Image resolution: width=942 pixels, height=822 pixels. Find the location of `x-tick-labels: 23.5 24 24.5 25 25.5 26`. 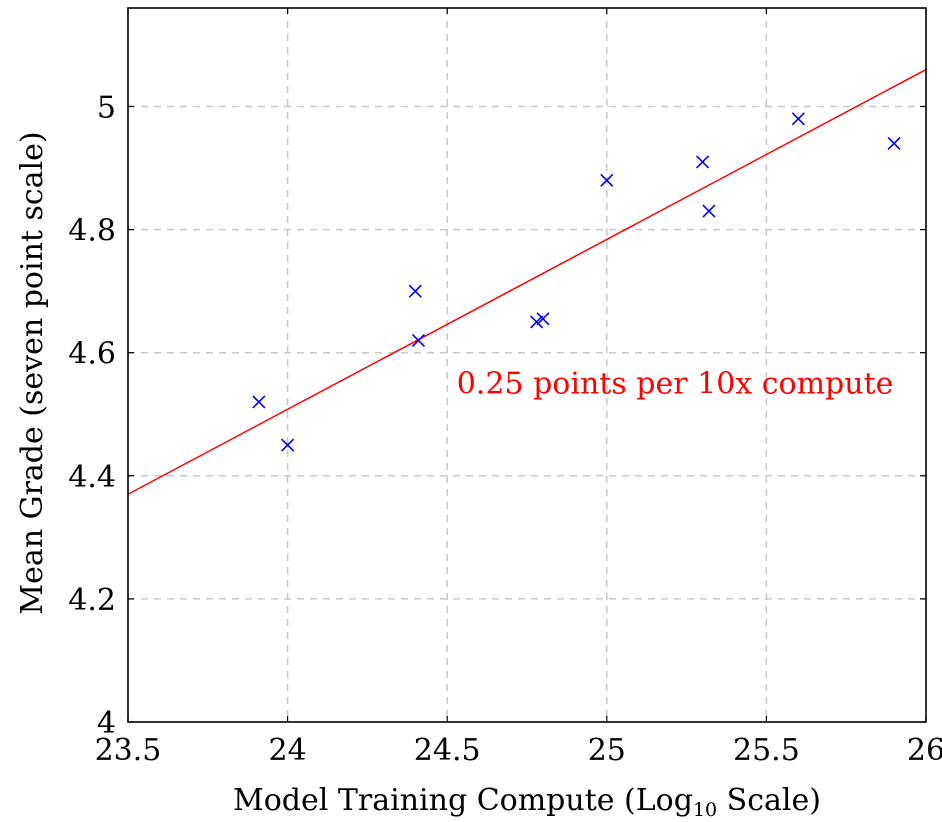

x-tick-labels: 23.5 24 24.5 25 25.5 26 is located at coordinates (518, 750).